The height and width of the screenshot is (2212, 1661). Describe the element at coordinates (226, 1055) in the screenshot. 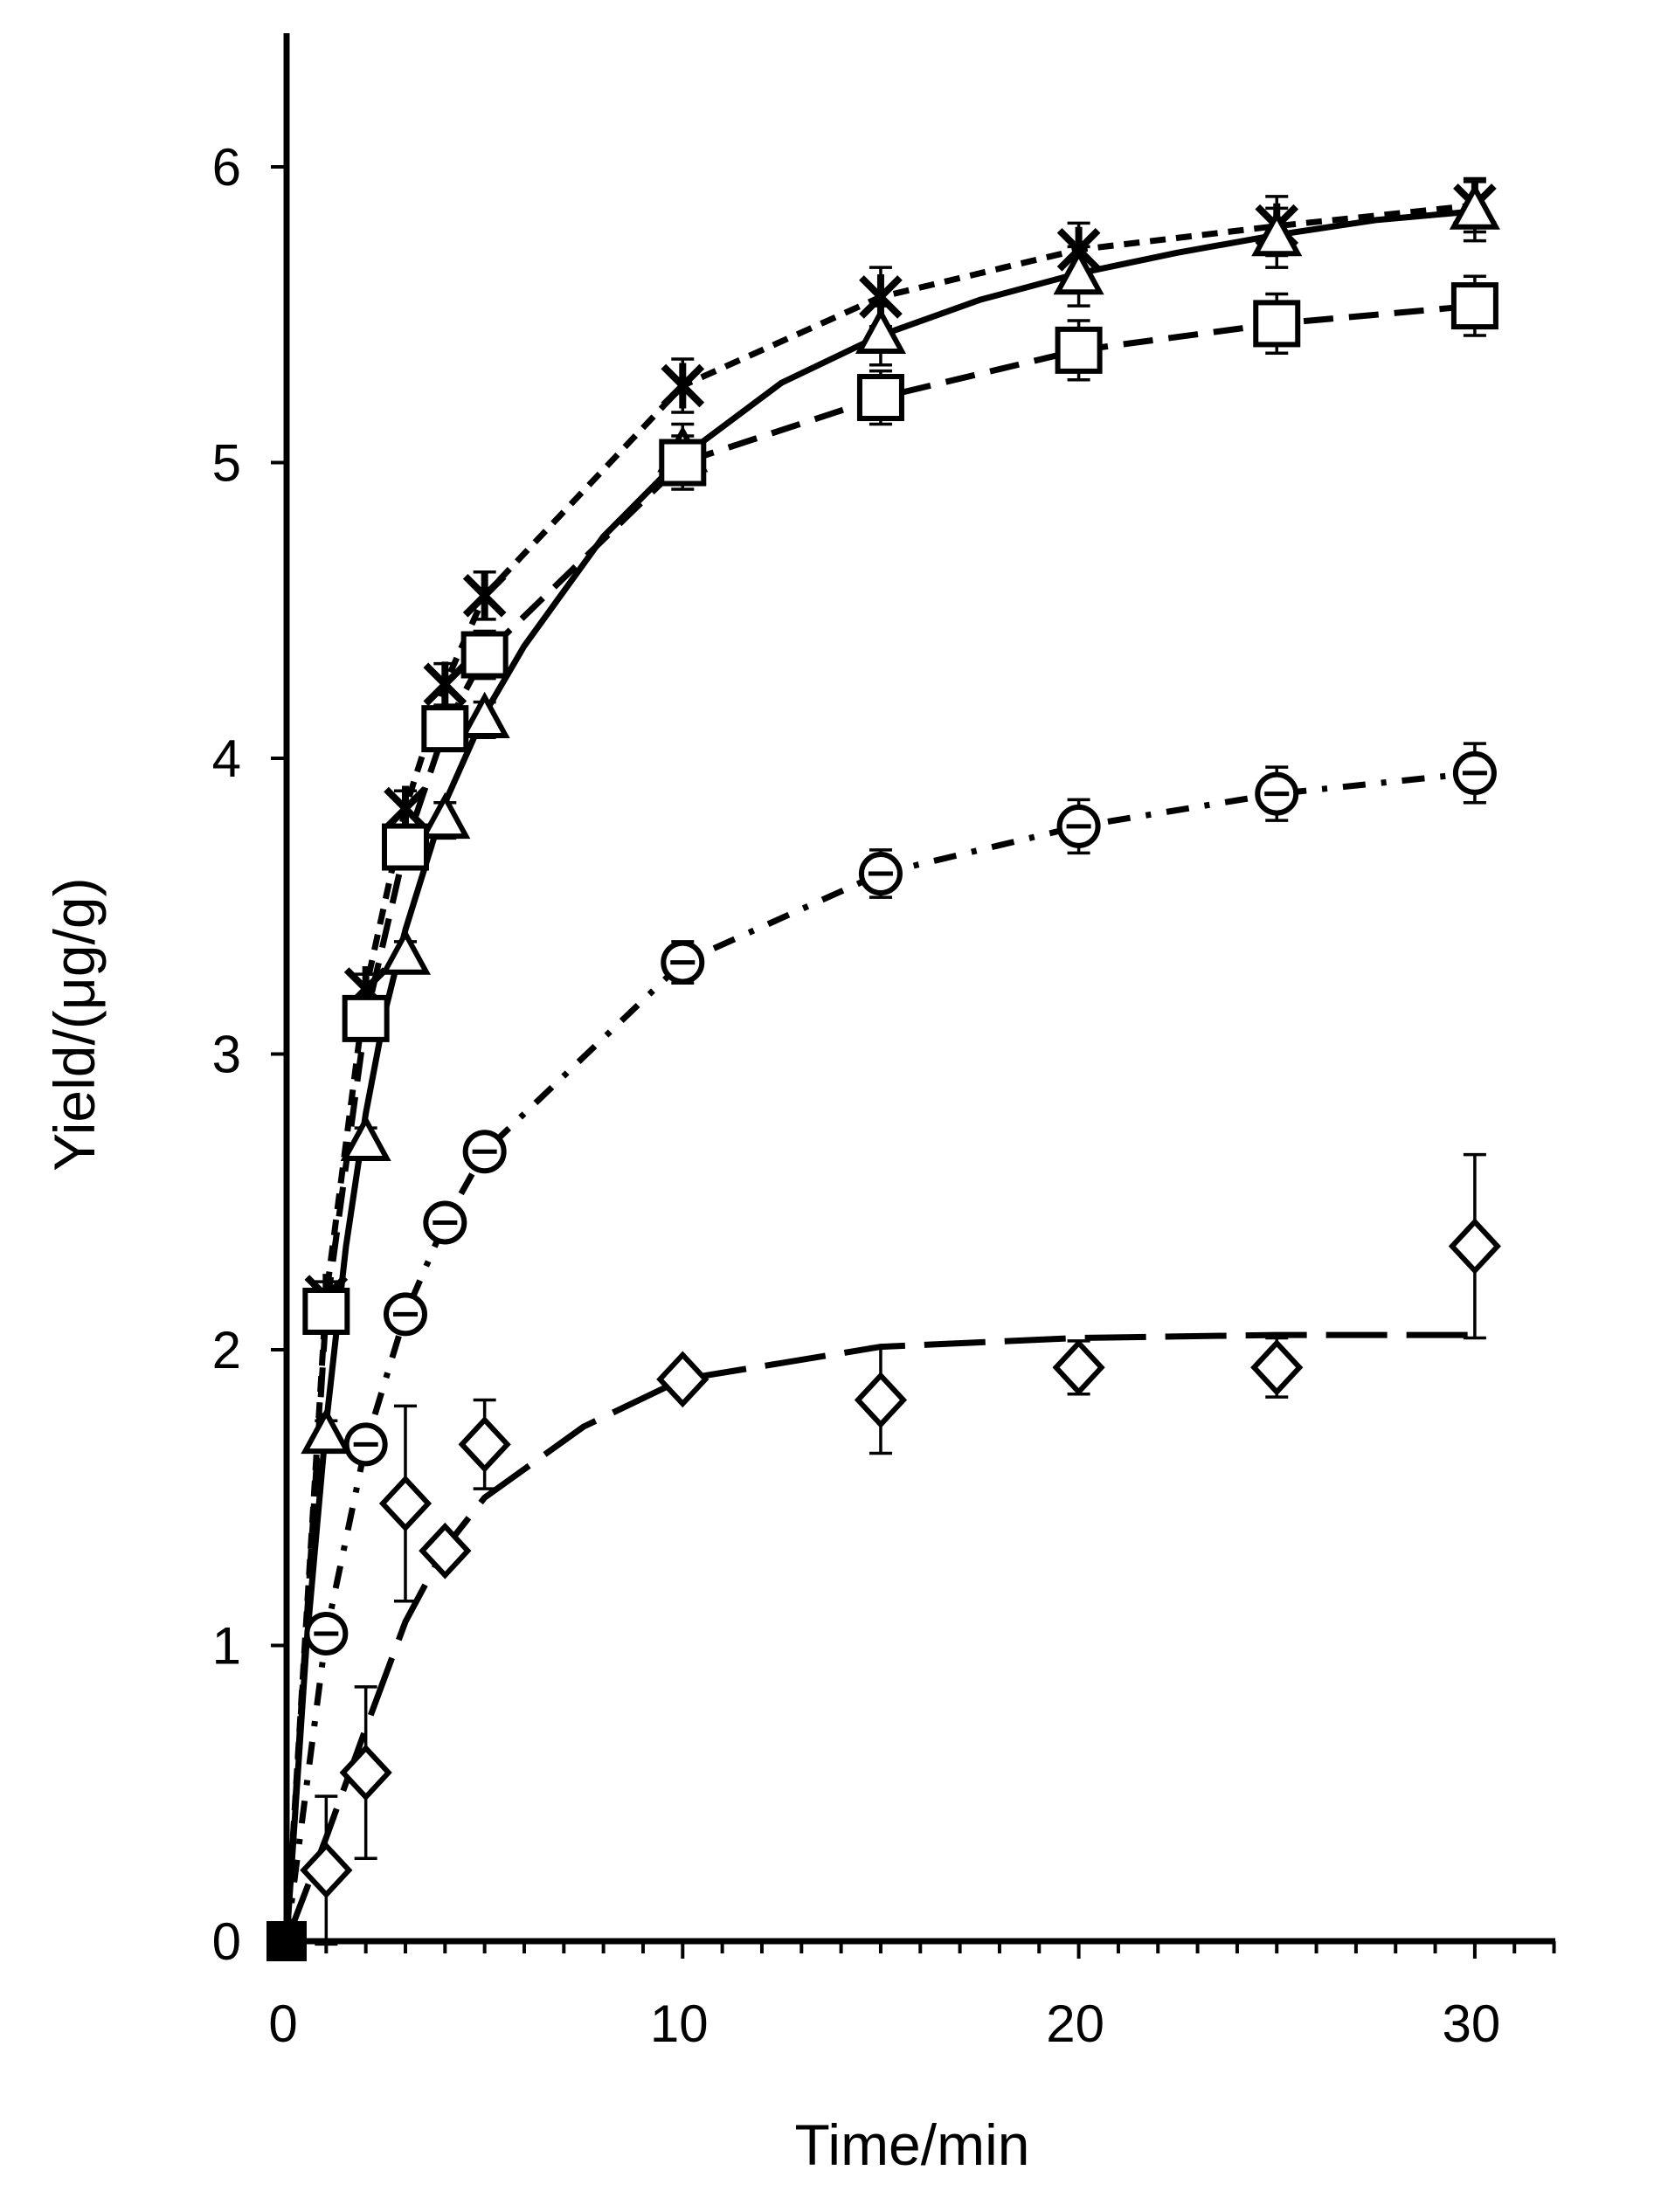

I see `y-tick-label: 3` at that location.